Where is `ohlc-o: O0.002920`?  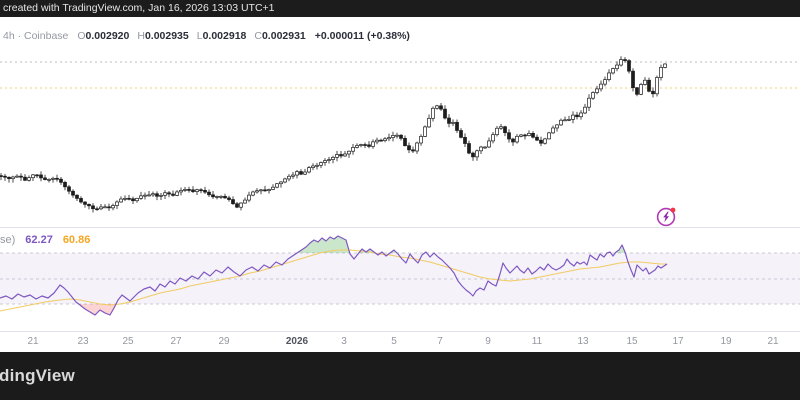 ohlc-o: O0.002920 is located at coordinates (103, 36).